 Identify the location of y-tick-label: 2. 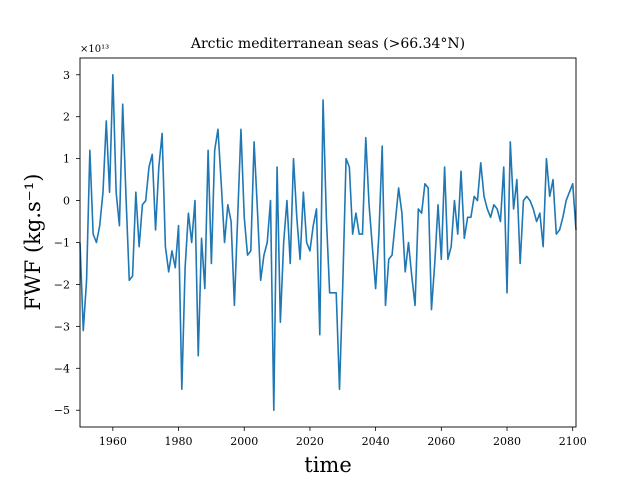
(66, 117).